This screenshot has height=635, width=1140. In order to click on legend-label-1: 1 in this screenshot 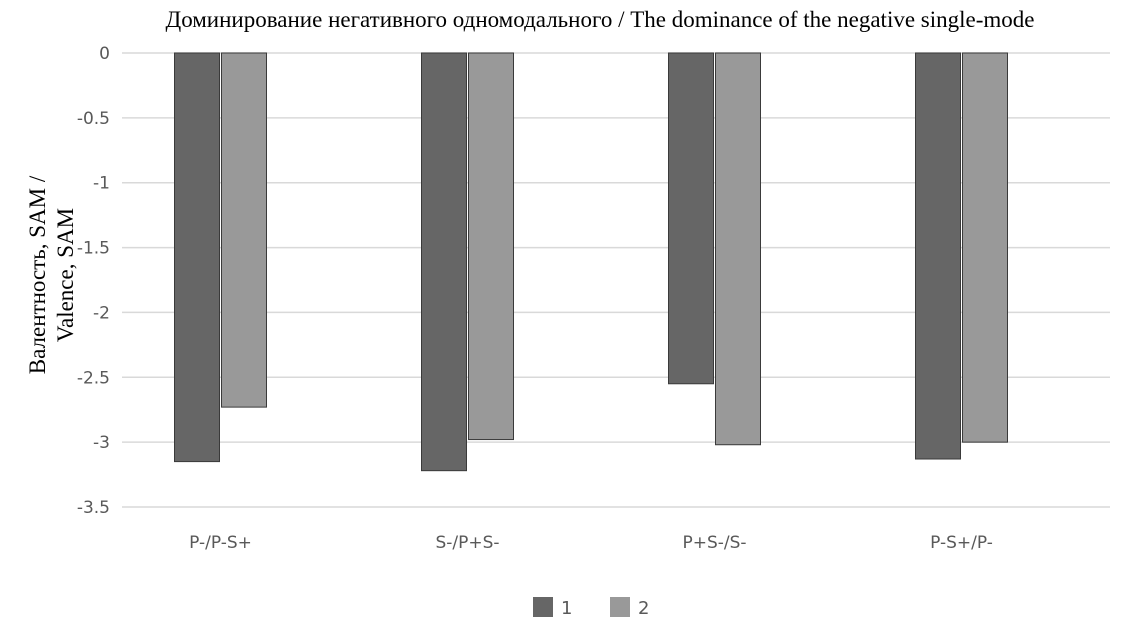, I will do `click(566, 608)`.